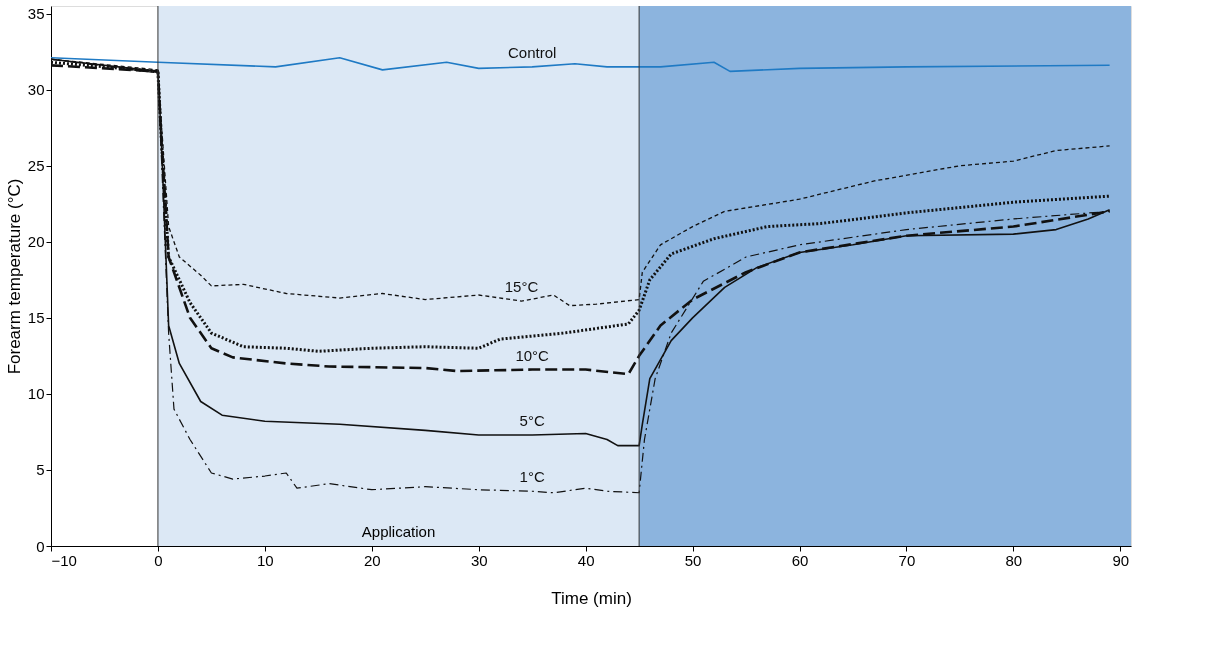 Image resolution: width=1221 pixels, height=666 pixels. I want to click on series-label: Control, so click(532, 52).